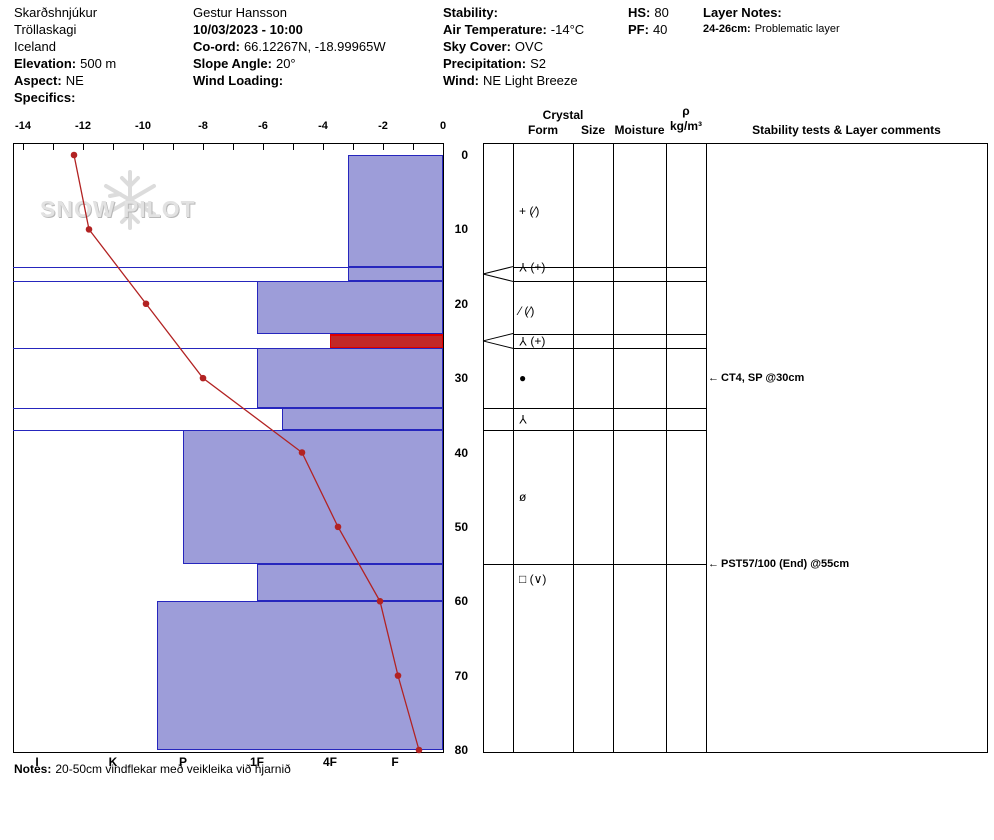 The height and width of the screenshot is (840, 994). What do you see at coordinates (523, 210) in the screenshot?
I see `grain-form-symbol: +` at bounding box center [523, 210].